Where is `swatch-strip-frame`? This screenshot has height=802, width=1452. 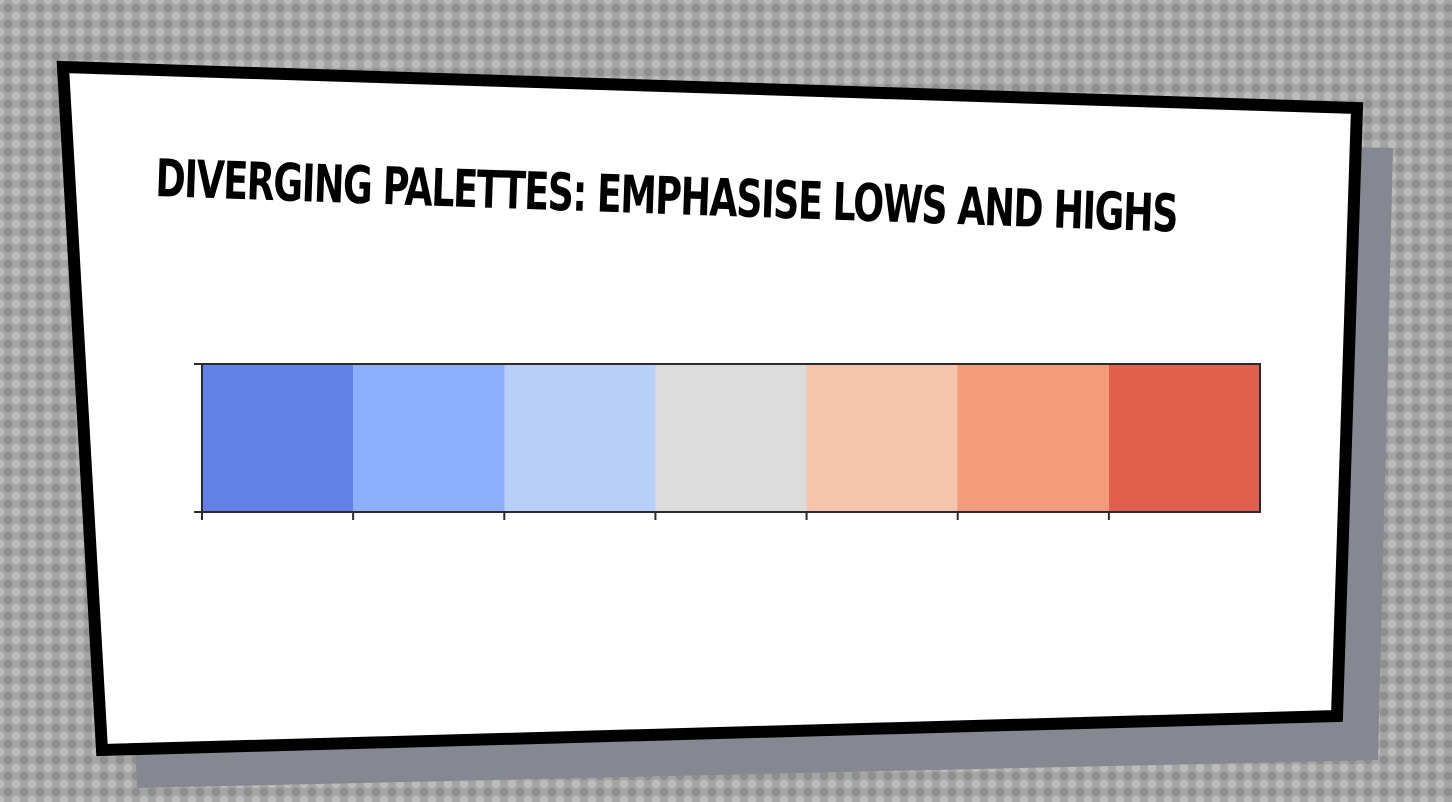 swatch-strip-frame is located at coordinates (731, 438).